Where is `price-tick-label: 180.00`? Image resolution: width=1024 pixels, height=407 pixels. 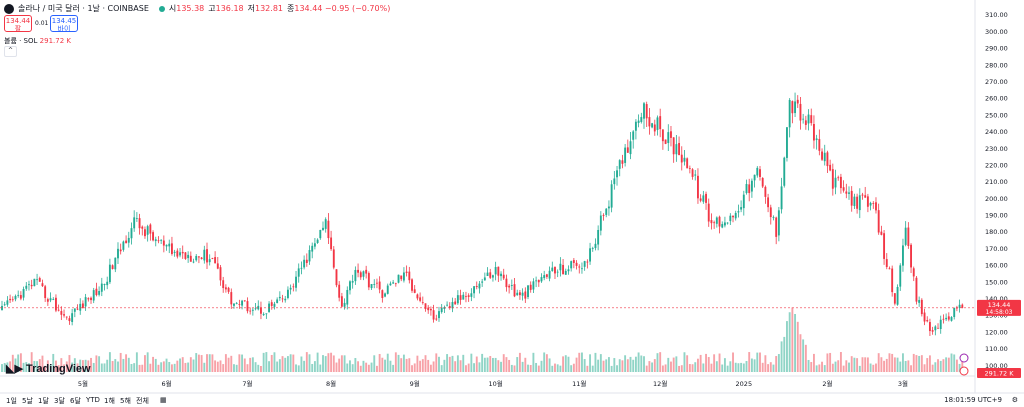
price-tick-label: 180.00 is located at coordinates (996, 232).